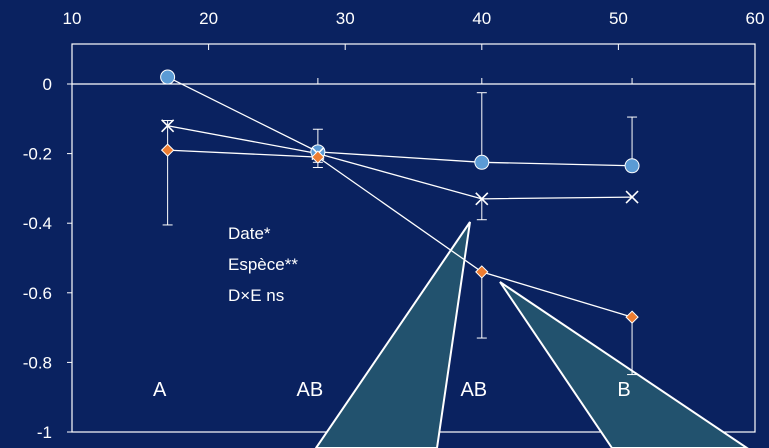 Image resolution: width=769 pixels, height=448 pixels. Describe the element at coordinates (414, 29) in the screenshot. I see `x-axis: 10 20 30 40 50 60` at that location.